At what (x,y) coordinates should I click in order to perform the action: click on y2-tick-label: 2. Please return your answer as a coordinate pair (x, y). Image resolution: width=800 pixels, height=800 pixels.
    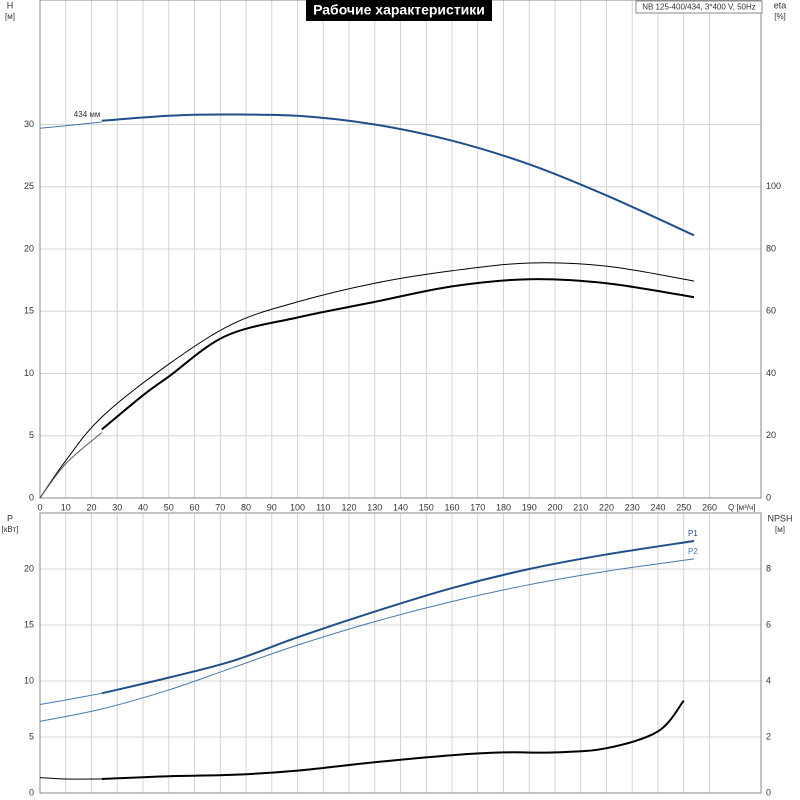
    Looking at the image, I should click on (768, 736).